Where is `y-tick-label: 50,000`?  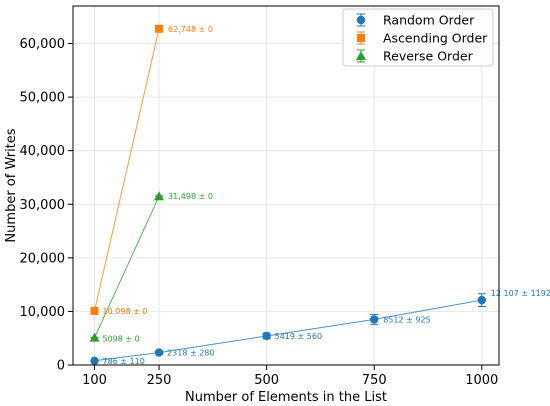 y-tick-label: 50,000 is located at coordinates (43, 98).